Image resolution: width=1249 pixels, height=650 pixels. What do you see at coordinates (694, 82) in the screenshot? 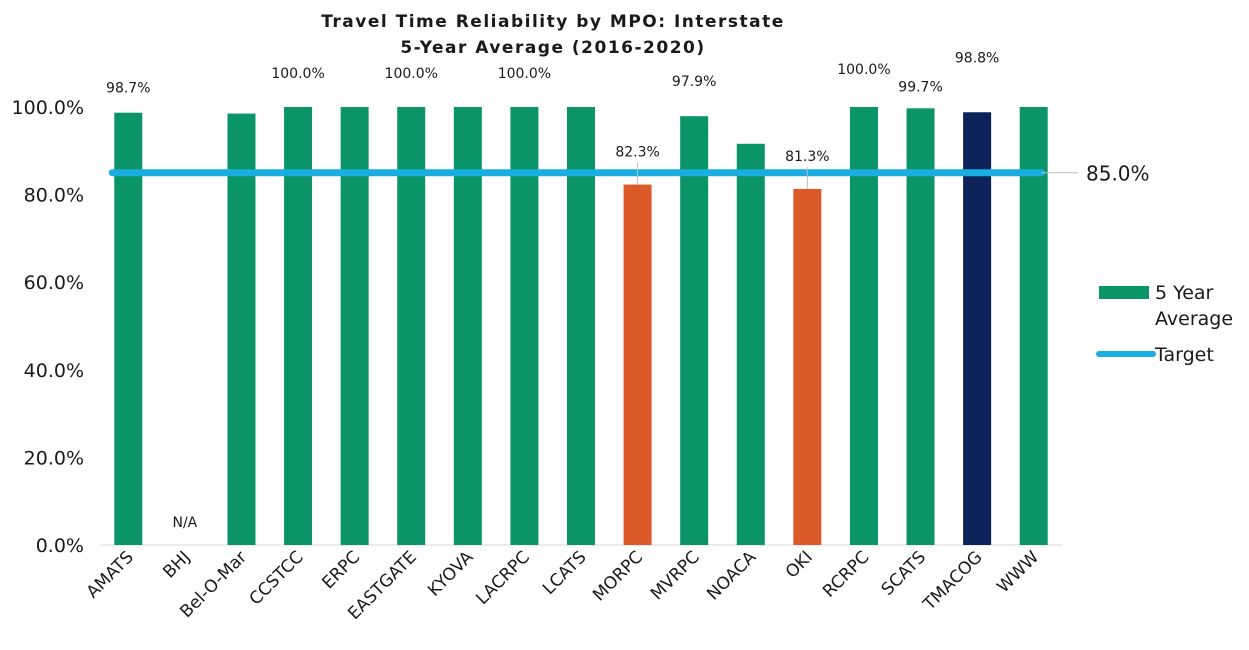
I see `data-label: 97.9%` at bounding box center [694, 82].